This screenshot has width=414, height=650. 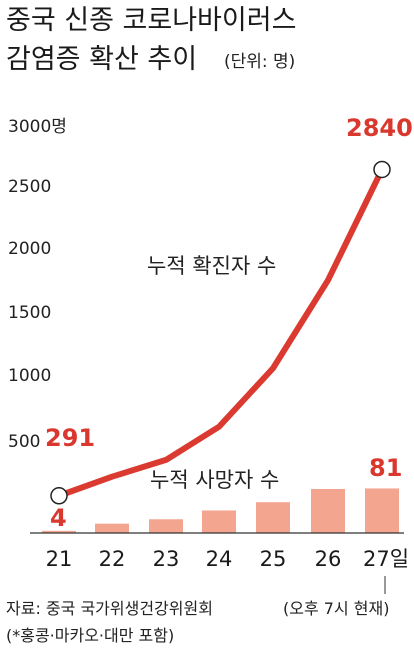 What do you see at coordinates (29, 187) in the screenshot?
I see `y-tick-label: 2500` at bounding box center [29, 187].